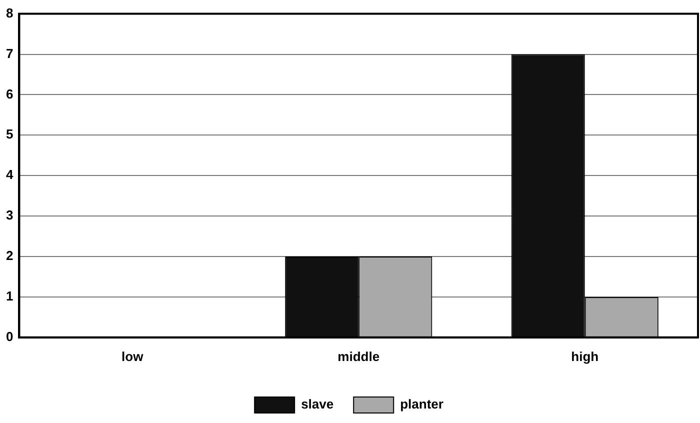 Image resolution: width=700 pixels, height=423 pixels. Describe the element at coordinates (10, 215) in the screenshot. I see `y-tick-label: 3` at that location.